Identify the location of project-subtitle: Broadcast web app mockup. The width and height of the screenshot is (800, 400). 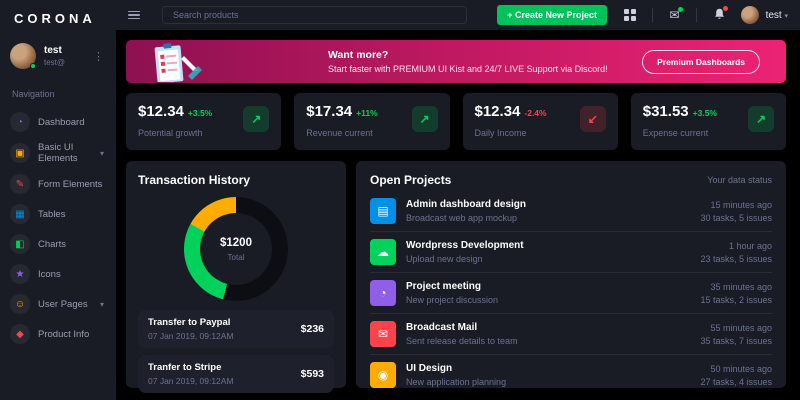
(462, 218).